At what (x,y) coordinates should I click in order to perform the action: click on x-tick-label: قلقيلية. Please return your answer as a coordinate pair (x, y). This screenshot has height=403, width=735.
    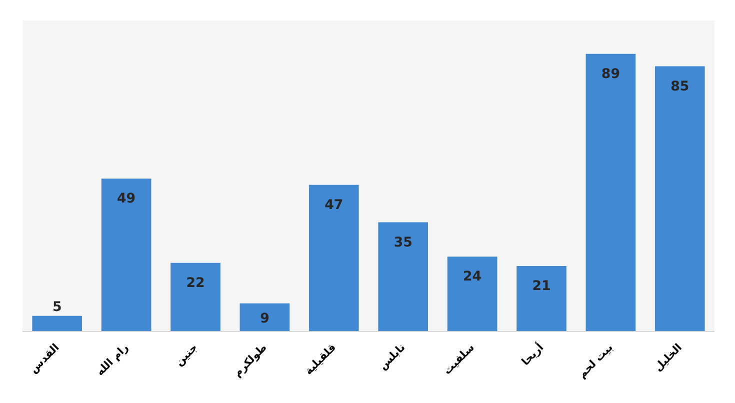
    Looking at the image, I should click on (320, 359).